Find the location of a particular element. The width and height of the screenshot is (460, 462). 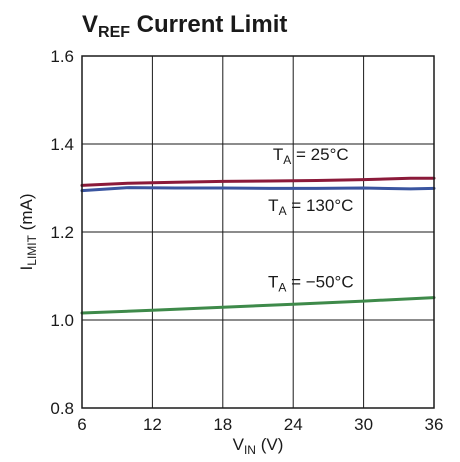

series-label: TA = −50°C is located at coordinates (311, 283).